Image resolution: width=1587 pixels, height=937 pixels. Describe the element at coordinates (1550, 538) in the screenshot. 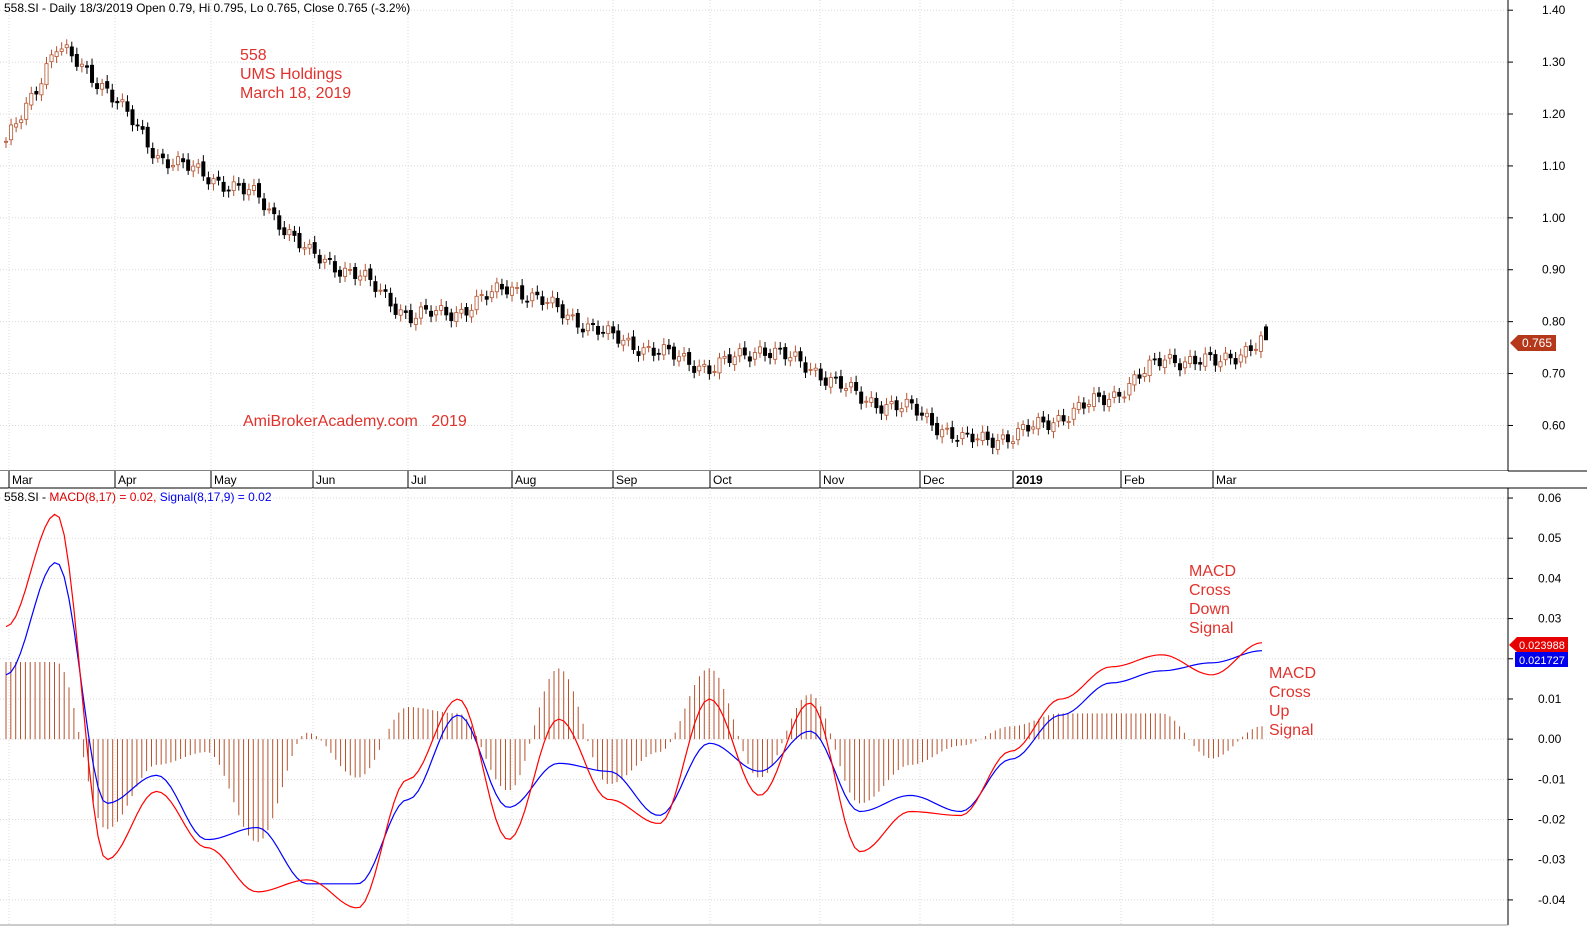

I see `macd-tick-label: 0.05` at that location.